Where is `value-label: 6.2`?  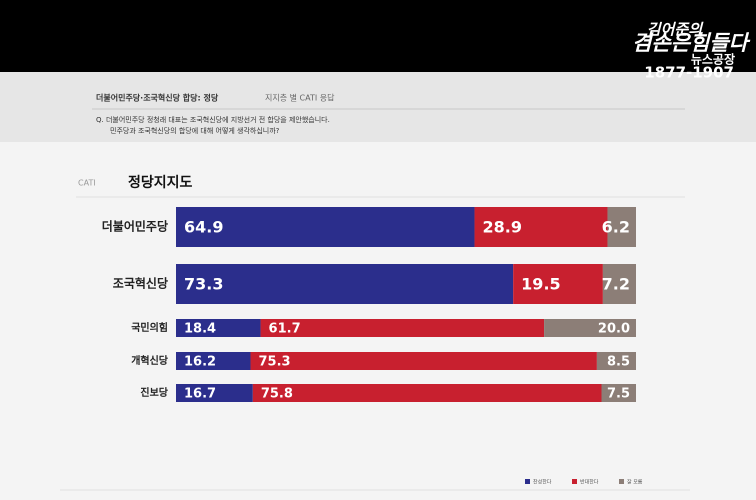 value-label: 6.2 is located at coordinates (616, 227).